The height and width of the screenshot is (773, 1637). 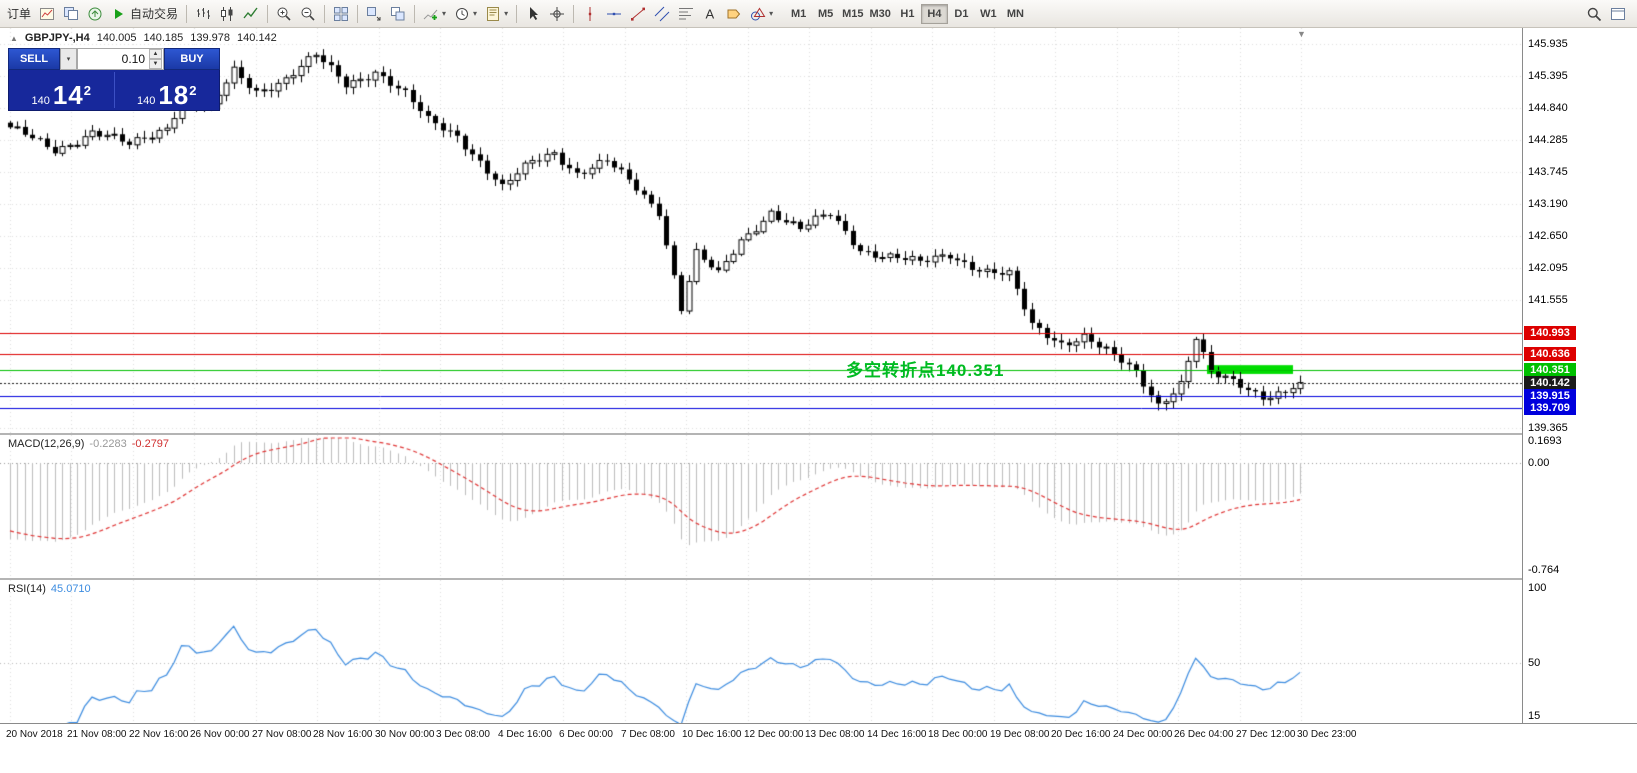 What do you see at coordinates (95, 14) in the screenshot?
I see `market-watch-icon` at bounding box center [95, 14].